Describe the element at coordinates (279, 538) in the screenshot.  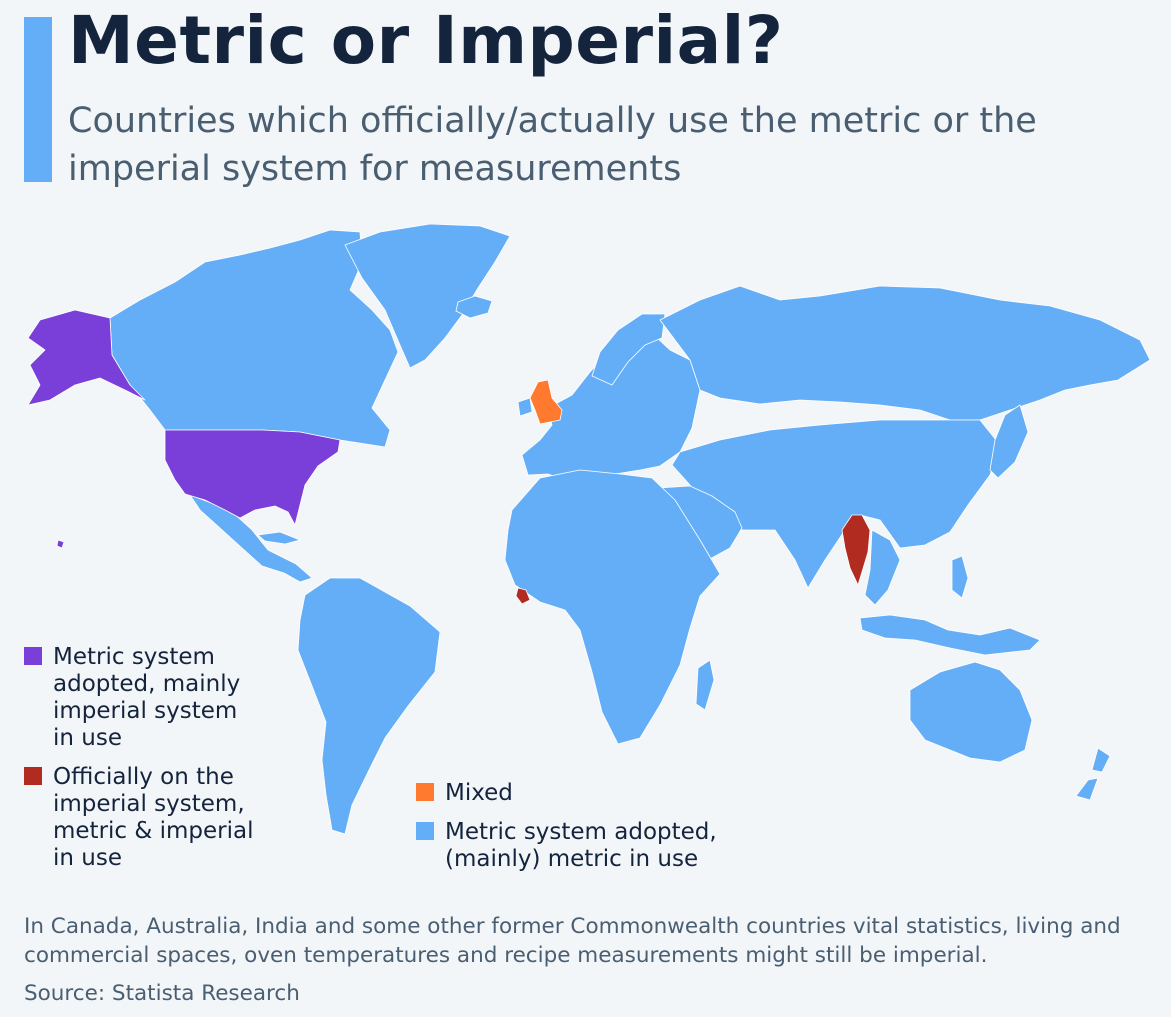
I see `region-cuba` at that location.